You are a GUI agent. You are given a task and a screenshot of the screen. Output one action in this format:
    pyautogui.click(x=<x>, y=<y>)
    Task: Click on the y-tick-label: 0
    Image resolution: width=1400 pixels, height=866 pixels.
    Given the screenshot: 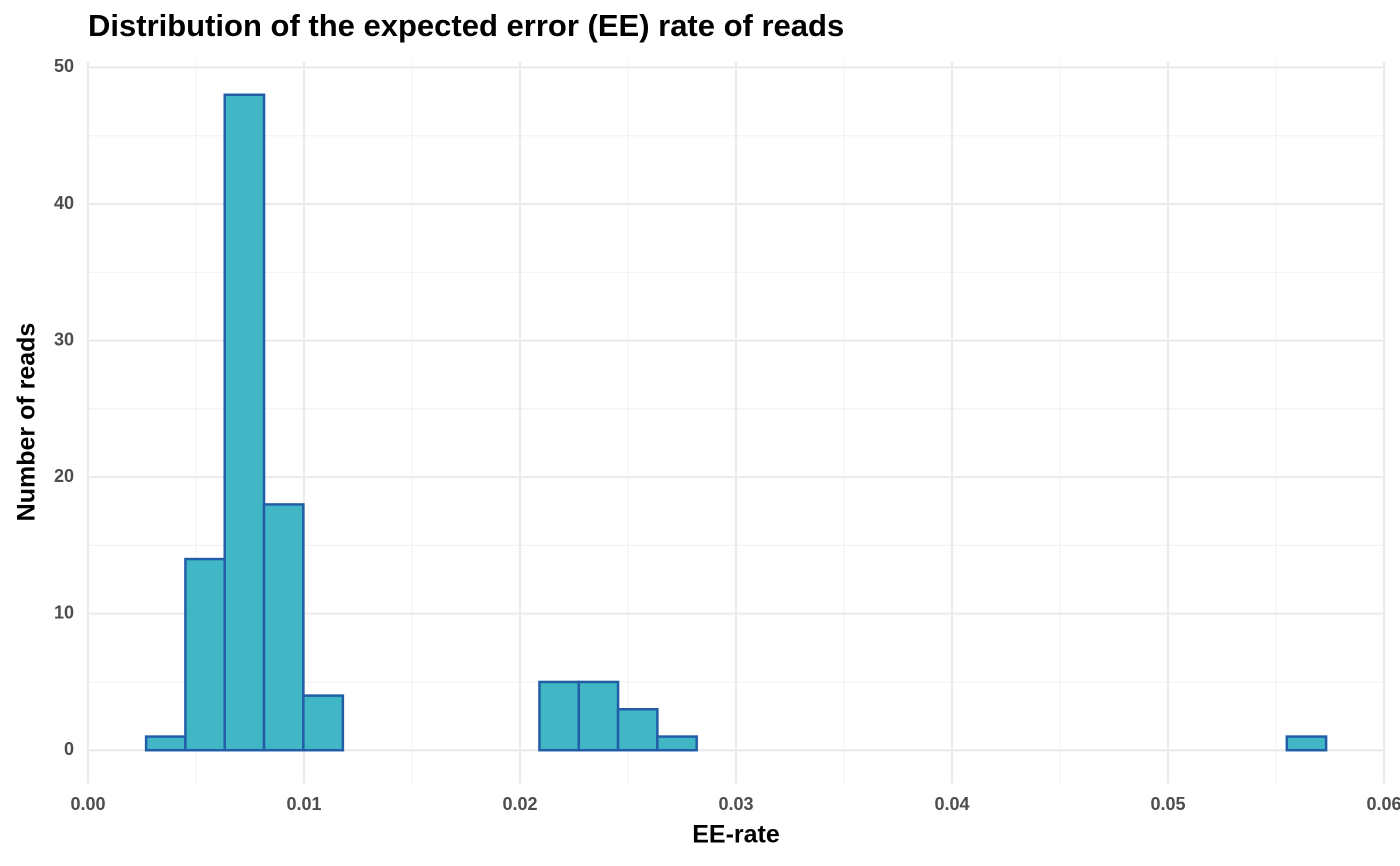 What is the action you would take?
    pyautogui.click(x=69, y=749)
    